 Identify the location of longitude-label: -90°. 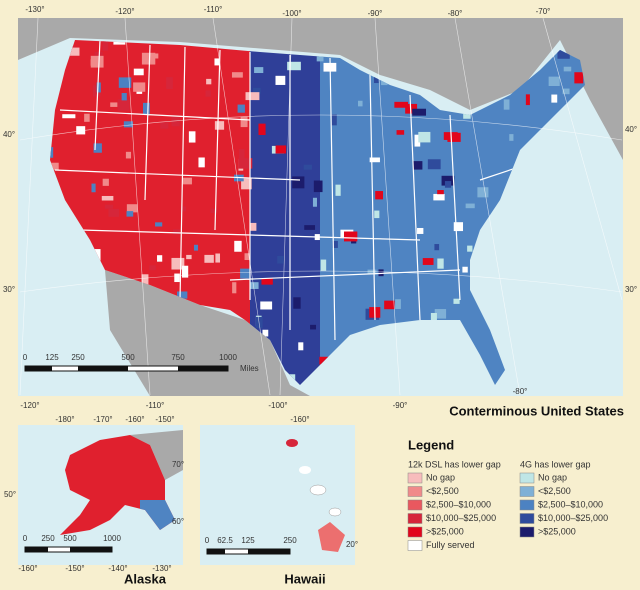
(375, 13).